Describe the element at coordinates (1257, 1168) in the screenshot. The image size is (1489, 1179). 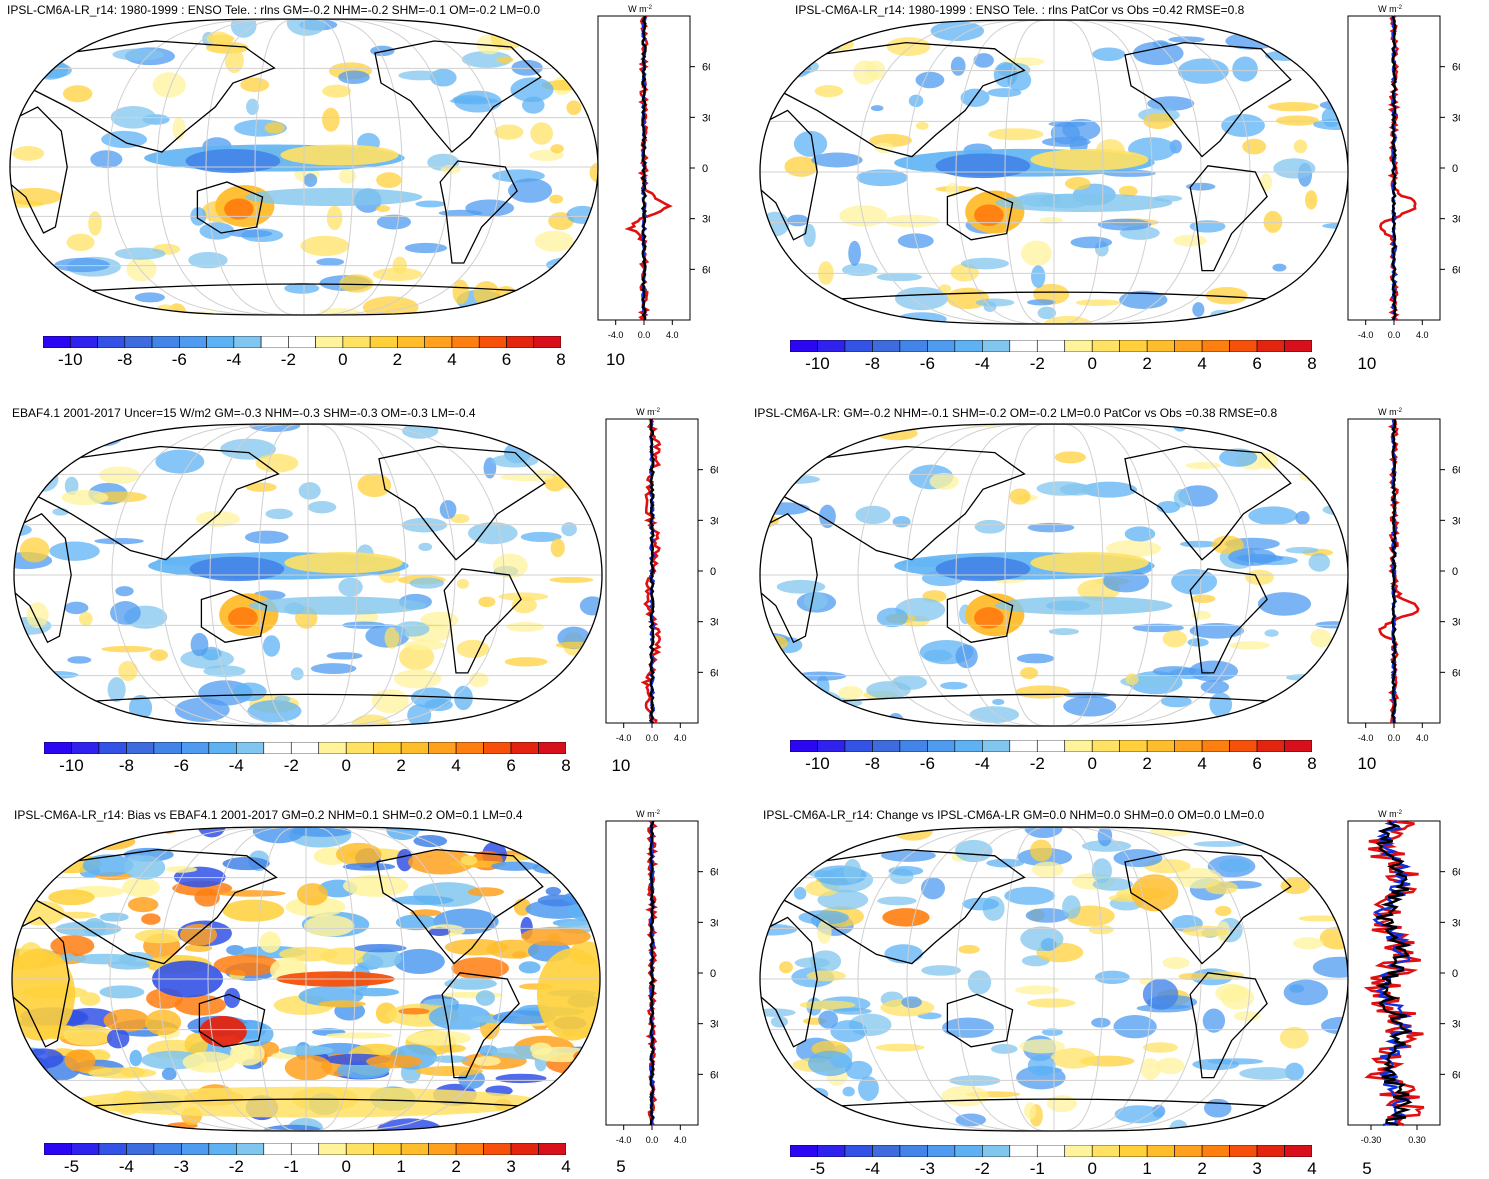
I see `colorbar-tick-label: 3` at that location.